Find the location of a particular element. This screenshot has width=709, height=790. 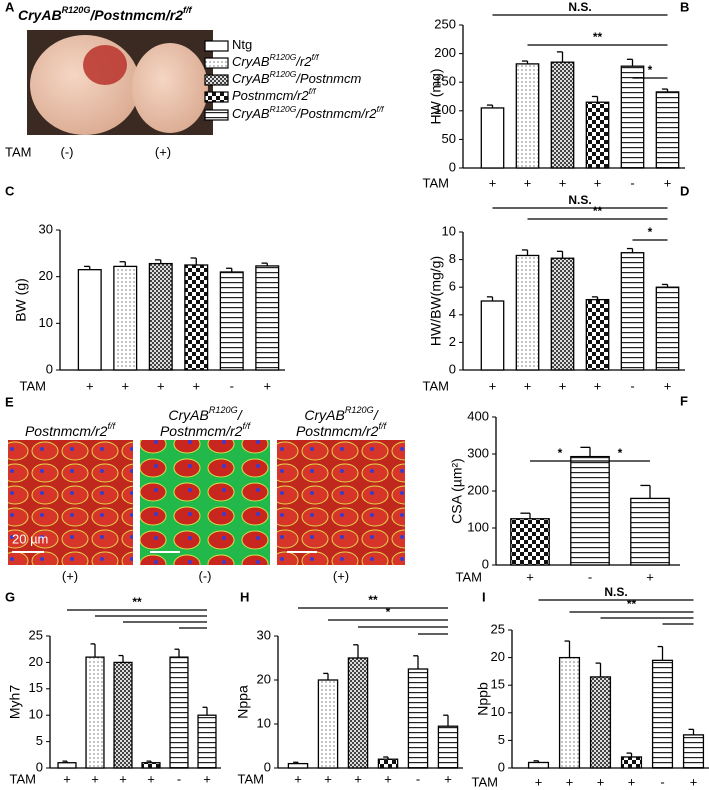

image-caption: Postnmcm/r2f/f is located at coordinates (342, 429).